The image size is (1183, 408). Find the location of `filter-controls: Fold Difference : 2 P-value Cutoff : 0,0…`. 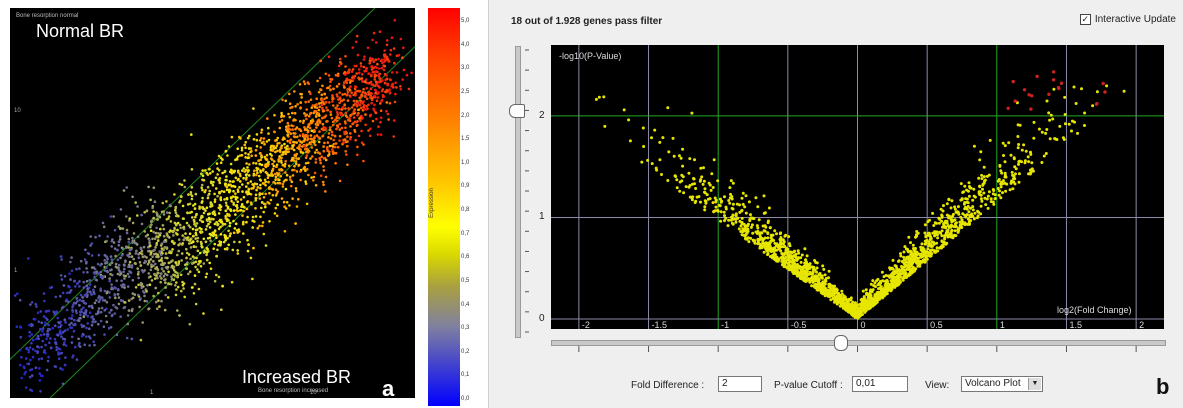

filter-controls: Fold Difference : 2 P-value Cutoff : 0,0… is located at coordinates (836, 386).